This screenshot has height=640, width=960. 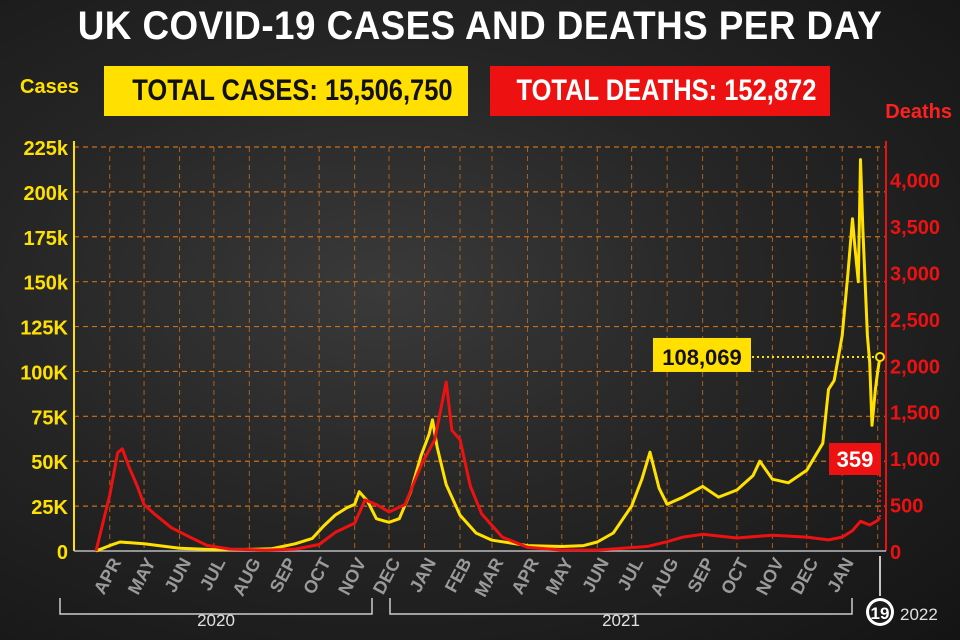 What do you see at coordinates (919, 614) in the screenshot?
I see `year-label: 2022` at bounding box center [919, 614].